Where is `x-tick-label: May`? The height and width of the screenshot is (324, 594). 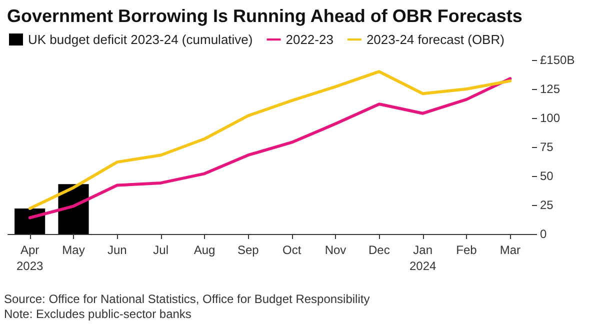
x-tick-label: May is located at coordinates (73, 250).